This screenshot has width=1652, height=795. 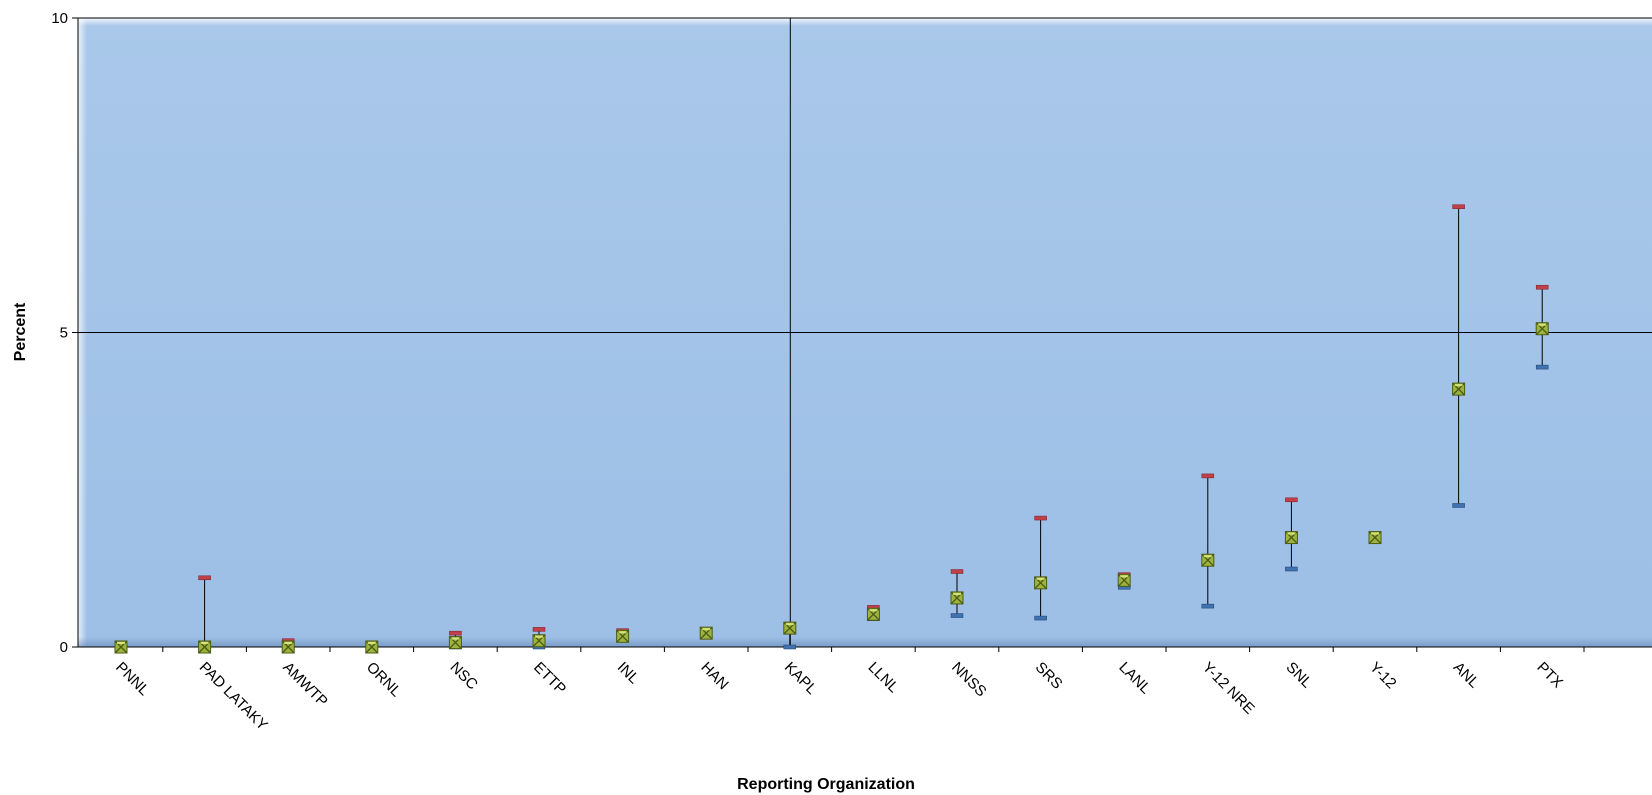 I want to click on plot-bevel-bottom, so click(x=865, y=642).